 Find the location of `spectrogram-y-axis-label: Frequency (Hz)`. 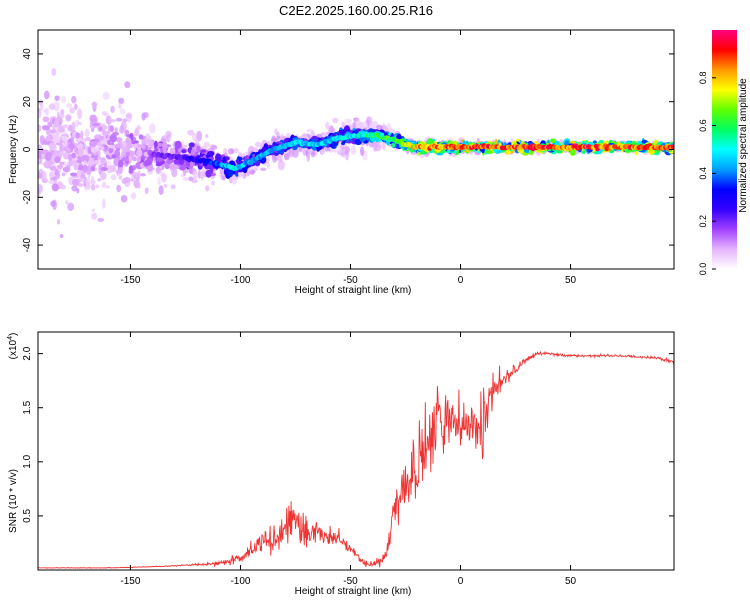

spectrogram-y-axis-label: Frequency (Hz) is located at coordinates (13, 149).